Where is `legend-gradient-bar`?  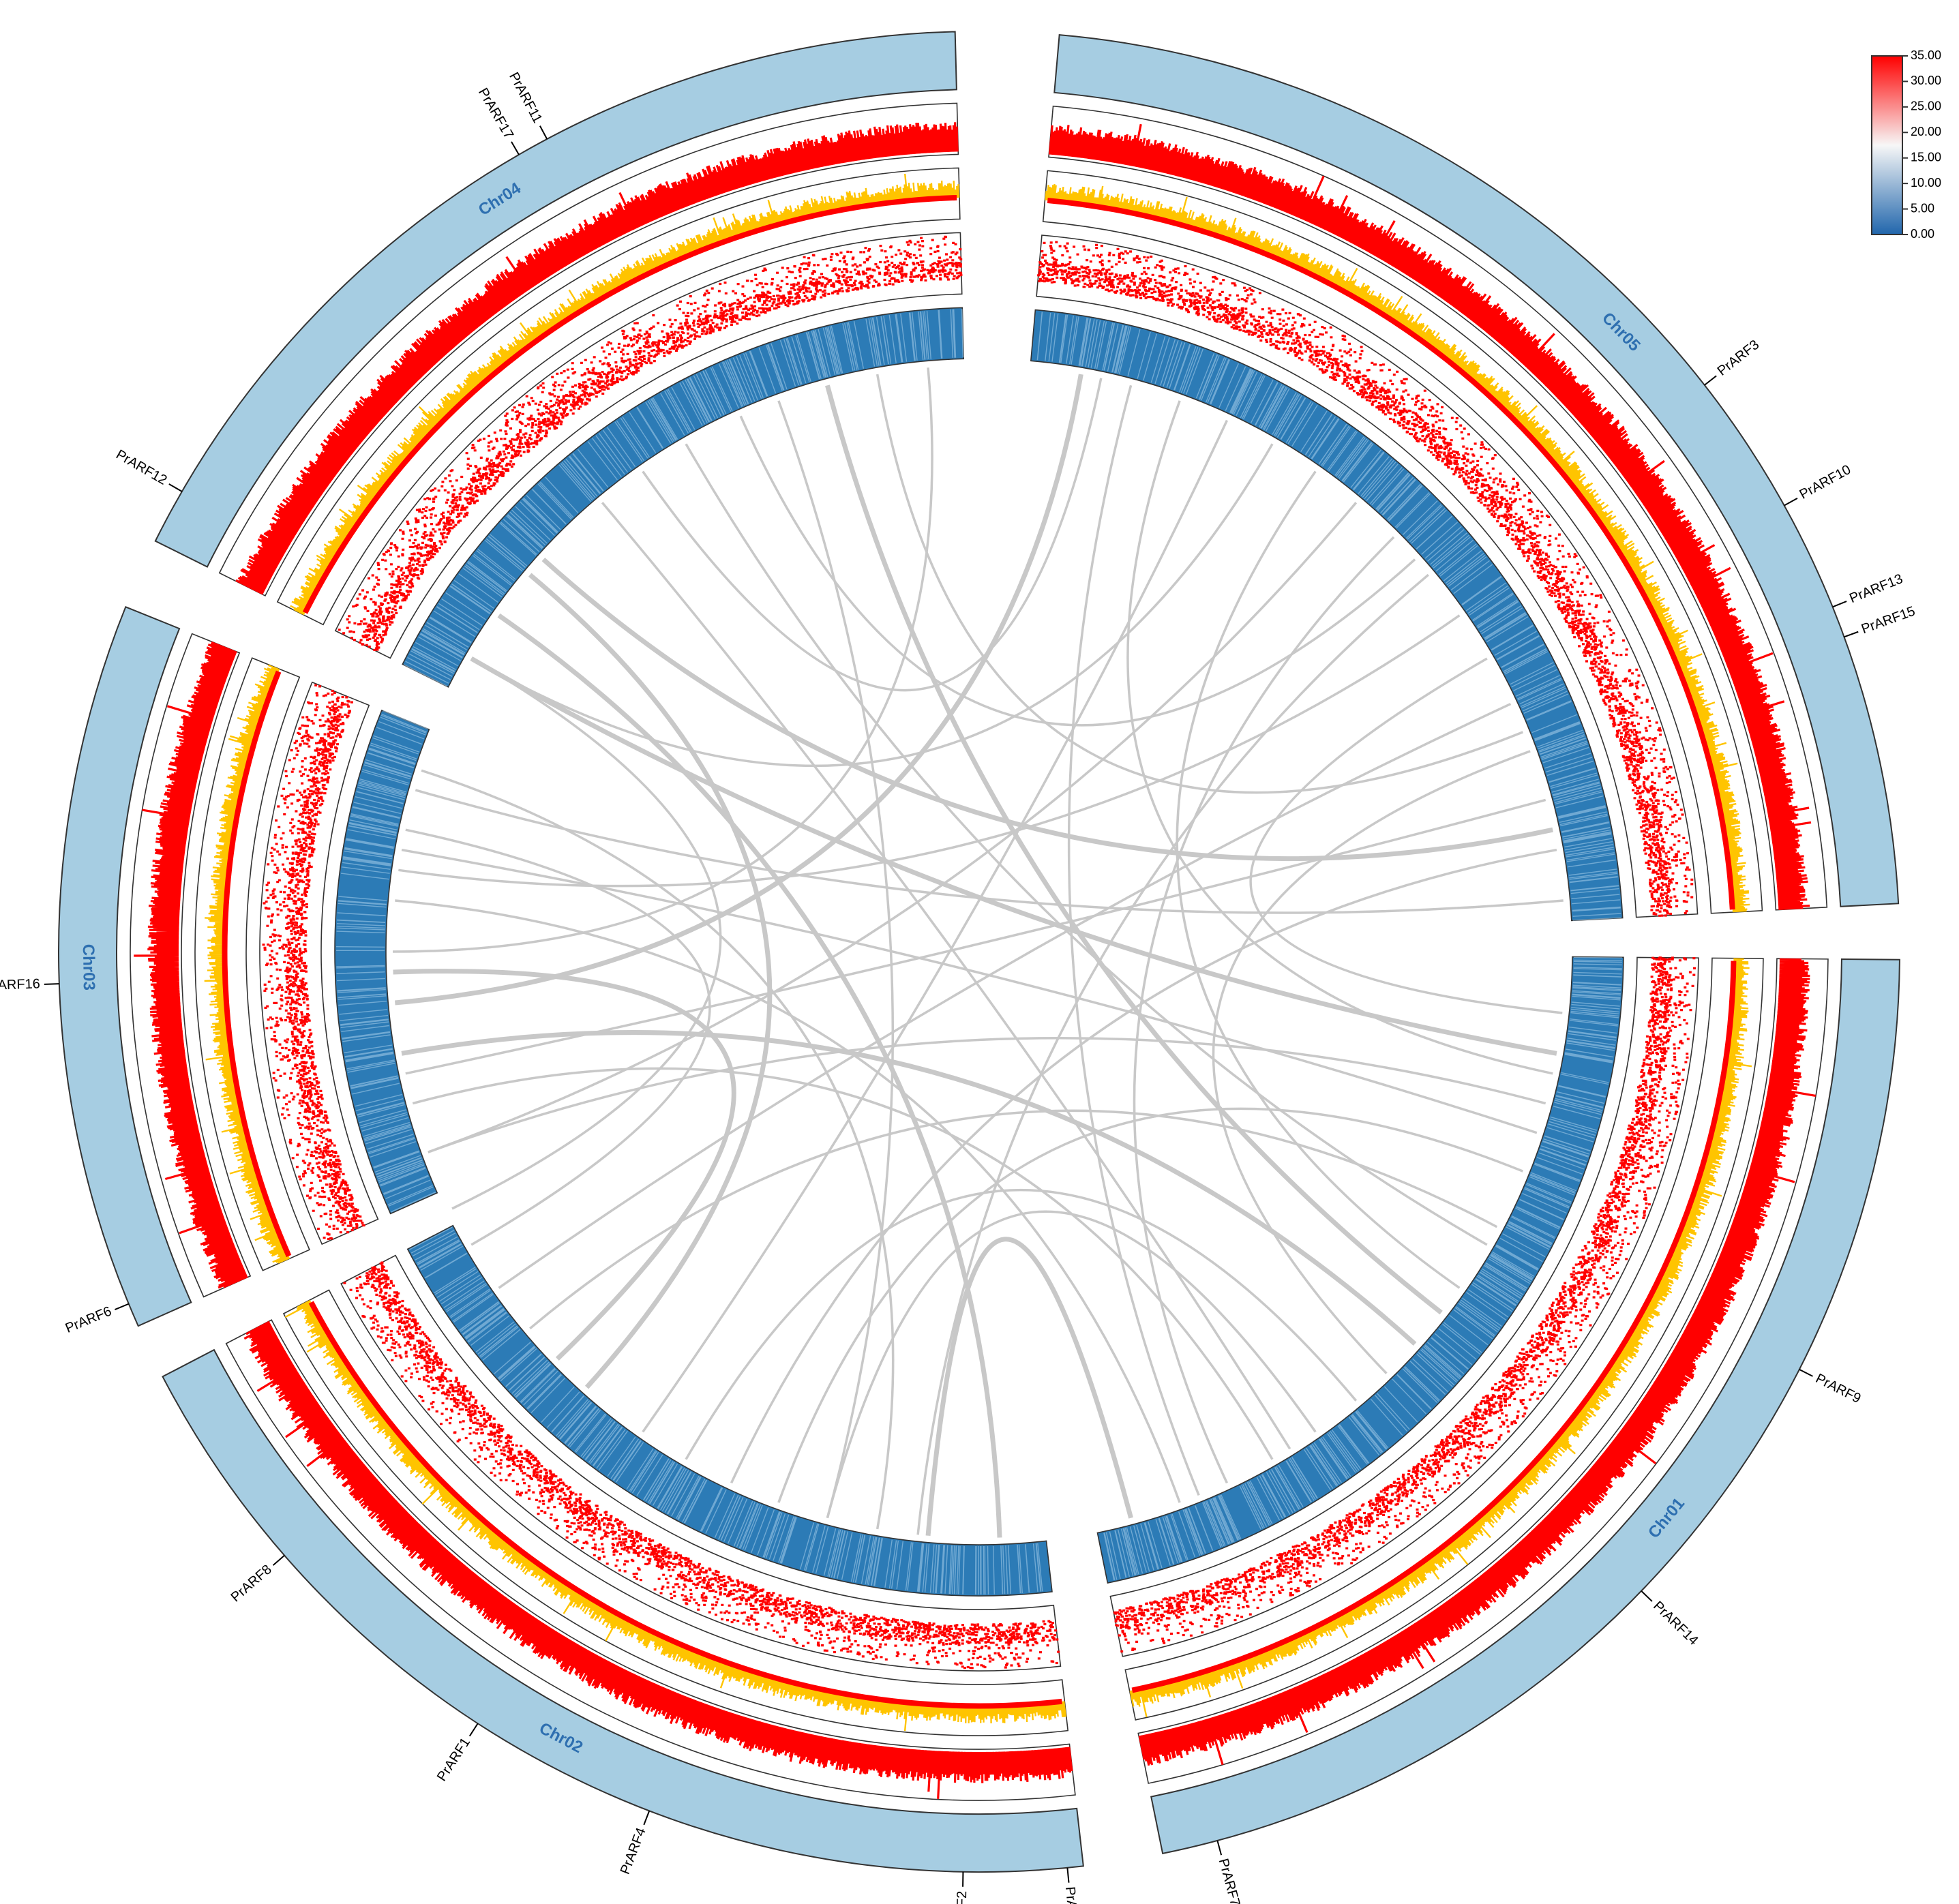 legend-gradient-bar is located at coordinates (1887, 145).